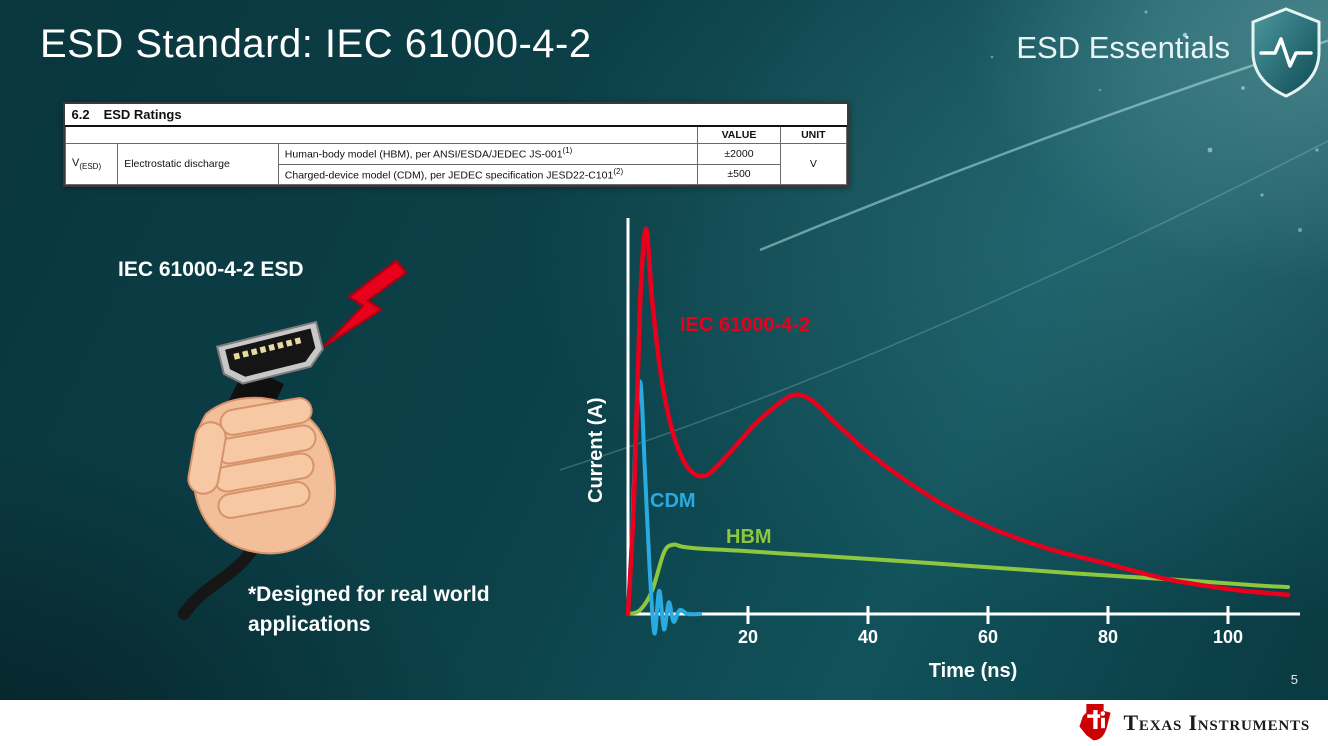  I want to click on x-tick-label: 20, so click(748, 637).